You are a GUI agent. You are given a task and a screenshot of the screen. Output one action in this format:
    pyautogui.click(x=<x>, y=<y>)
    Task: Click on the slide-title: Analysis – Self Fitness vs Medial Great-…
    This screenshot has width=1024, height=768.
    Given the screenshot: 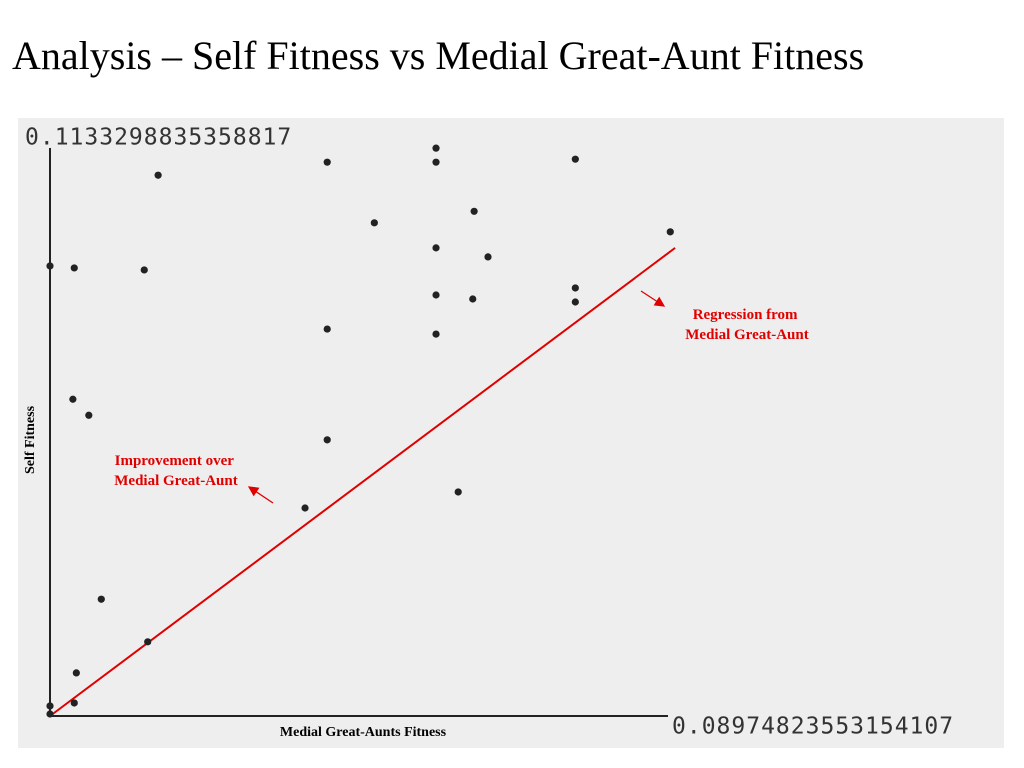 What is the action you would take?
    pyautogui.click(x=438, y=55)
    